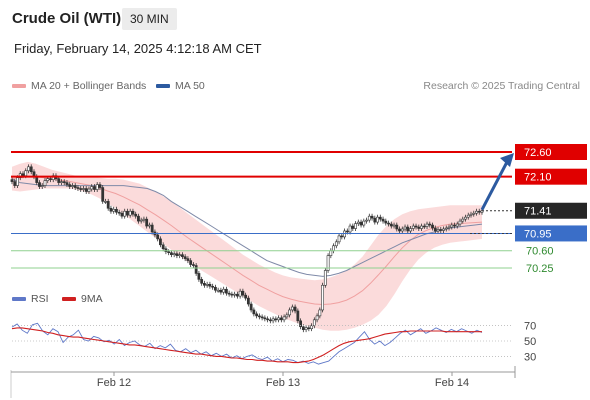 This screenshot has width=590, height=400. What do you see at coordinates (452, 383) in the screenshot?
I see `x-tick-label: Feb 14` at bounding box center [452, 383].